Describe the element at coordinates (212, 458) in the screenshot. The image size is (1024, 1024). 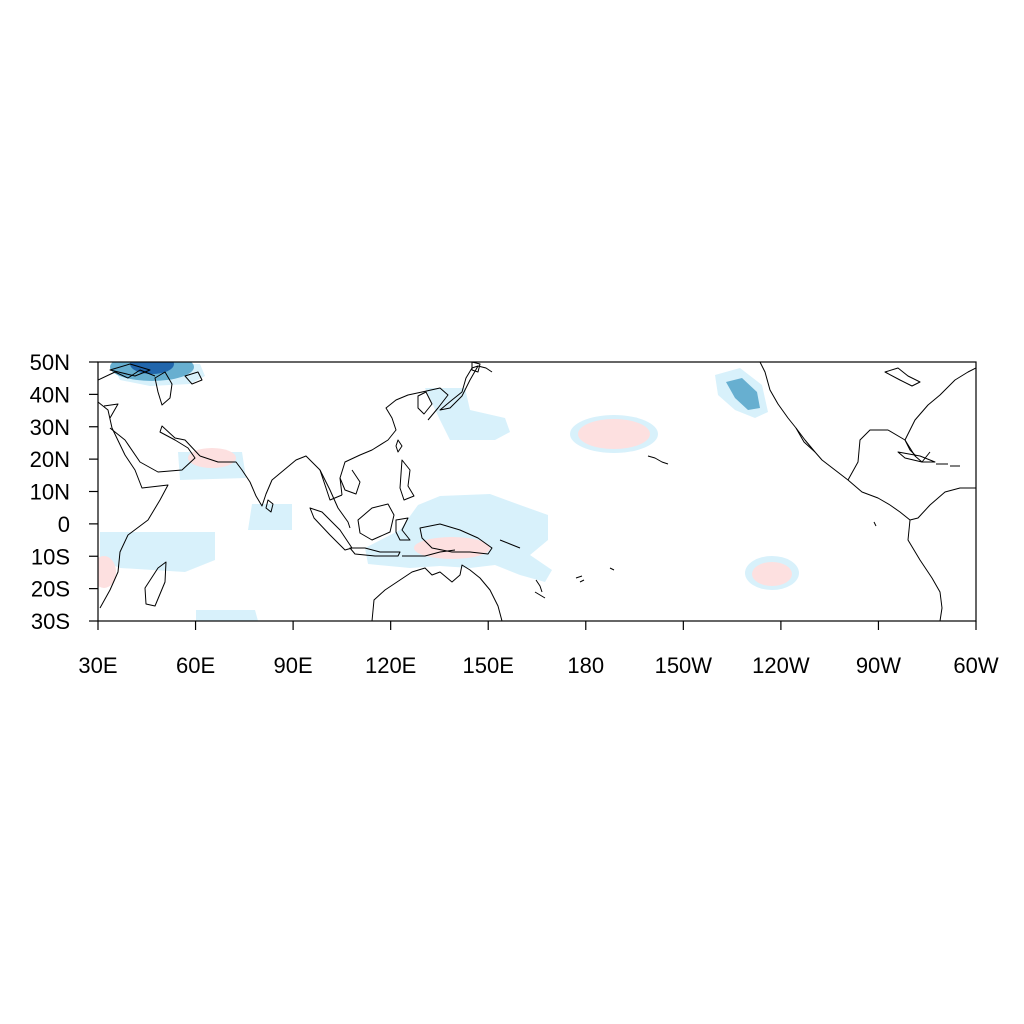
I see `weak-positive-arabian-sea` at that location.